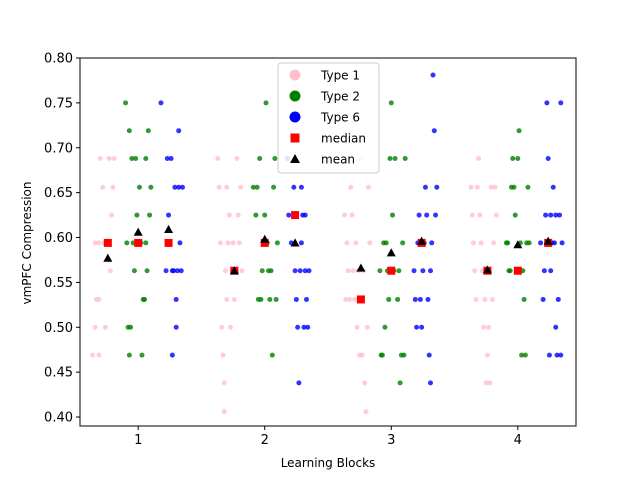 The width and height of the screenshot is (640, 480). Describe the element at coordinates (343, 139) in the screenshot. I see `legend-label: median` at that location.